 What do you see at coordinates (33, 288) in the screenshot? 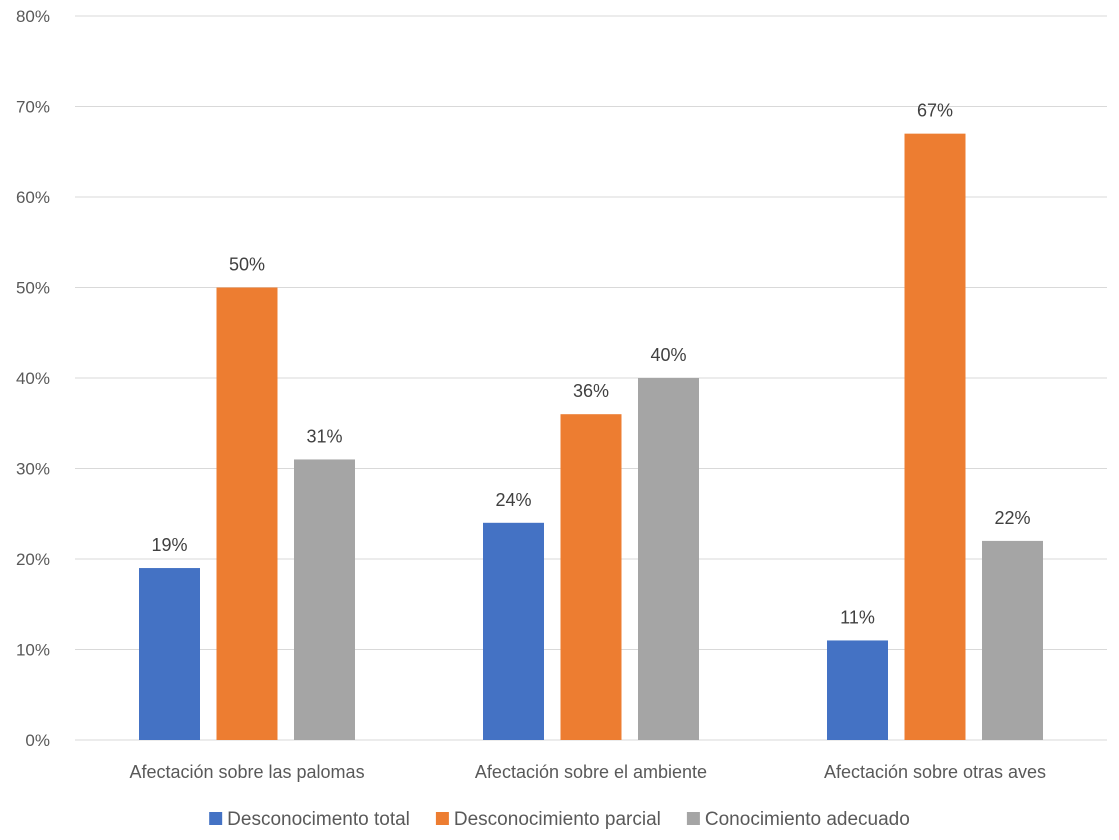
I see `y-tick-label: 50%` at bounding box center [33, 288].